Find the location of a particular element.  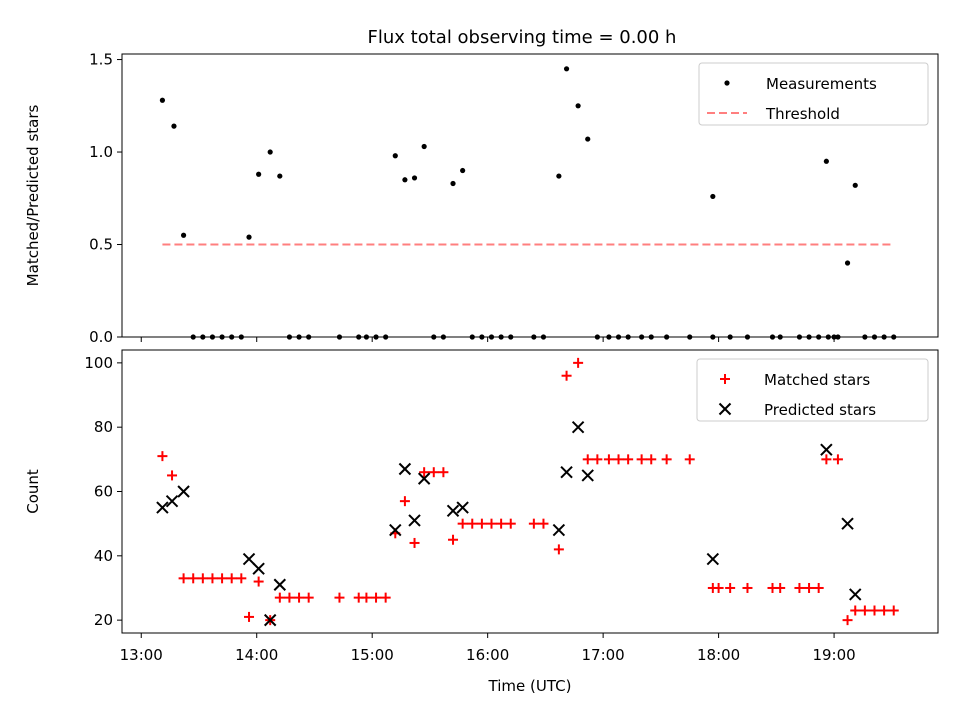

x-tick-label: 14:00 is located at coordinates (256, 655).